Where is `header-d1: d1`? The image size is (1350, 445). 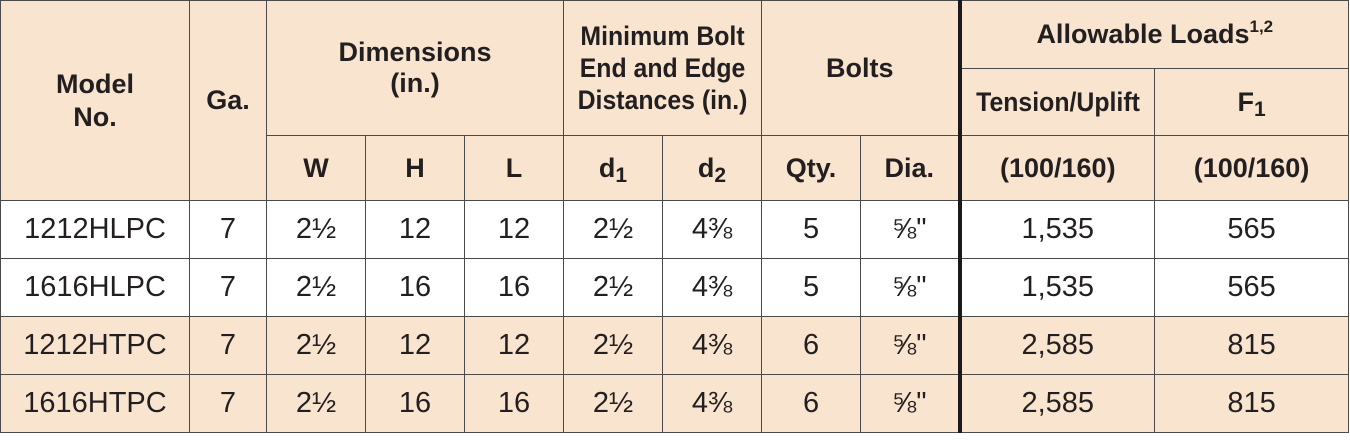 header-d1: d1 is located at coordinates (613, 168).